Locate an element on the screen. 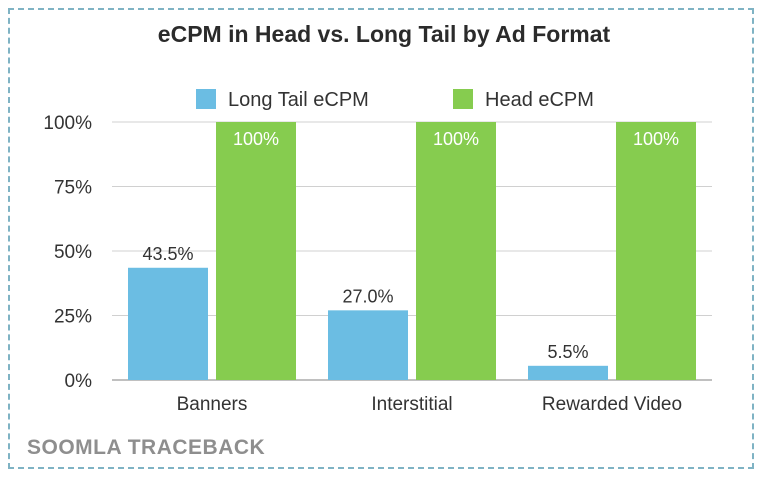  x-category-label: Rewarded Video is located at coordinates (612, 404).